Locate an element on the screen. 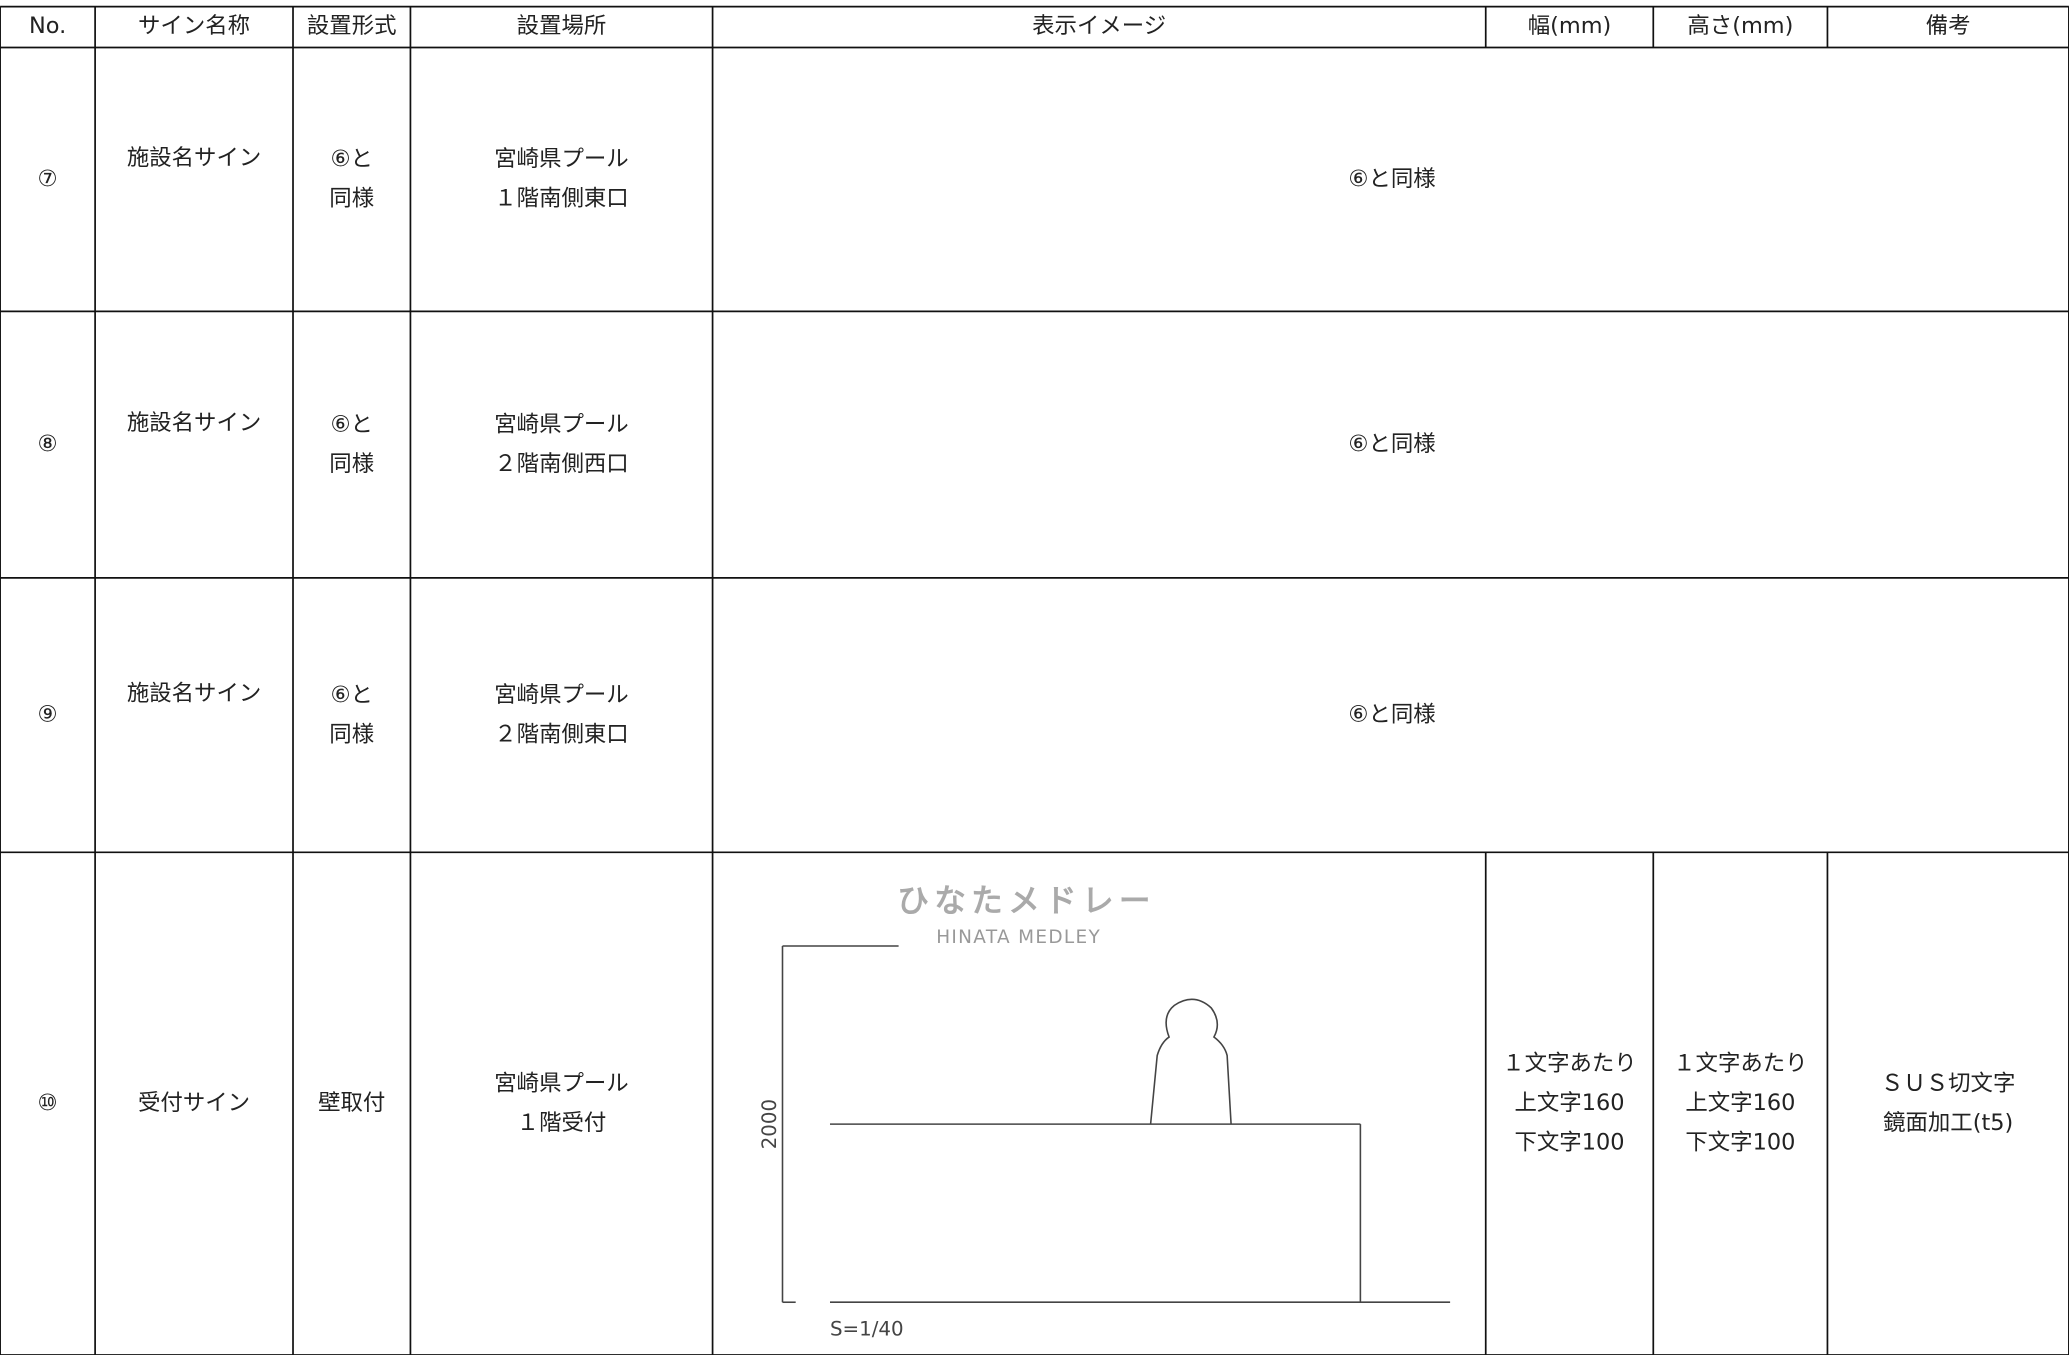 This screenshot has height=1355, width=2069. scale: S=1/40 is located at coordinates (867, 1328).